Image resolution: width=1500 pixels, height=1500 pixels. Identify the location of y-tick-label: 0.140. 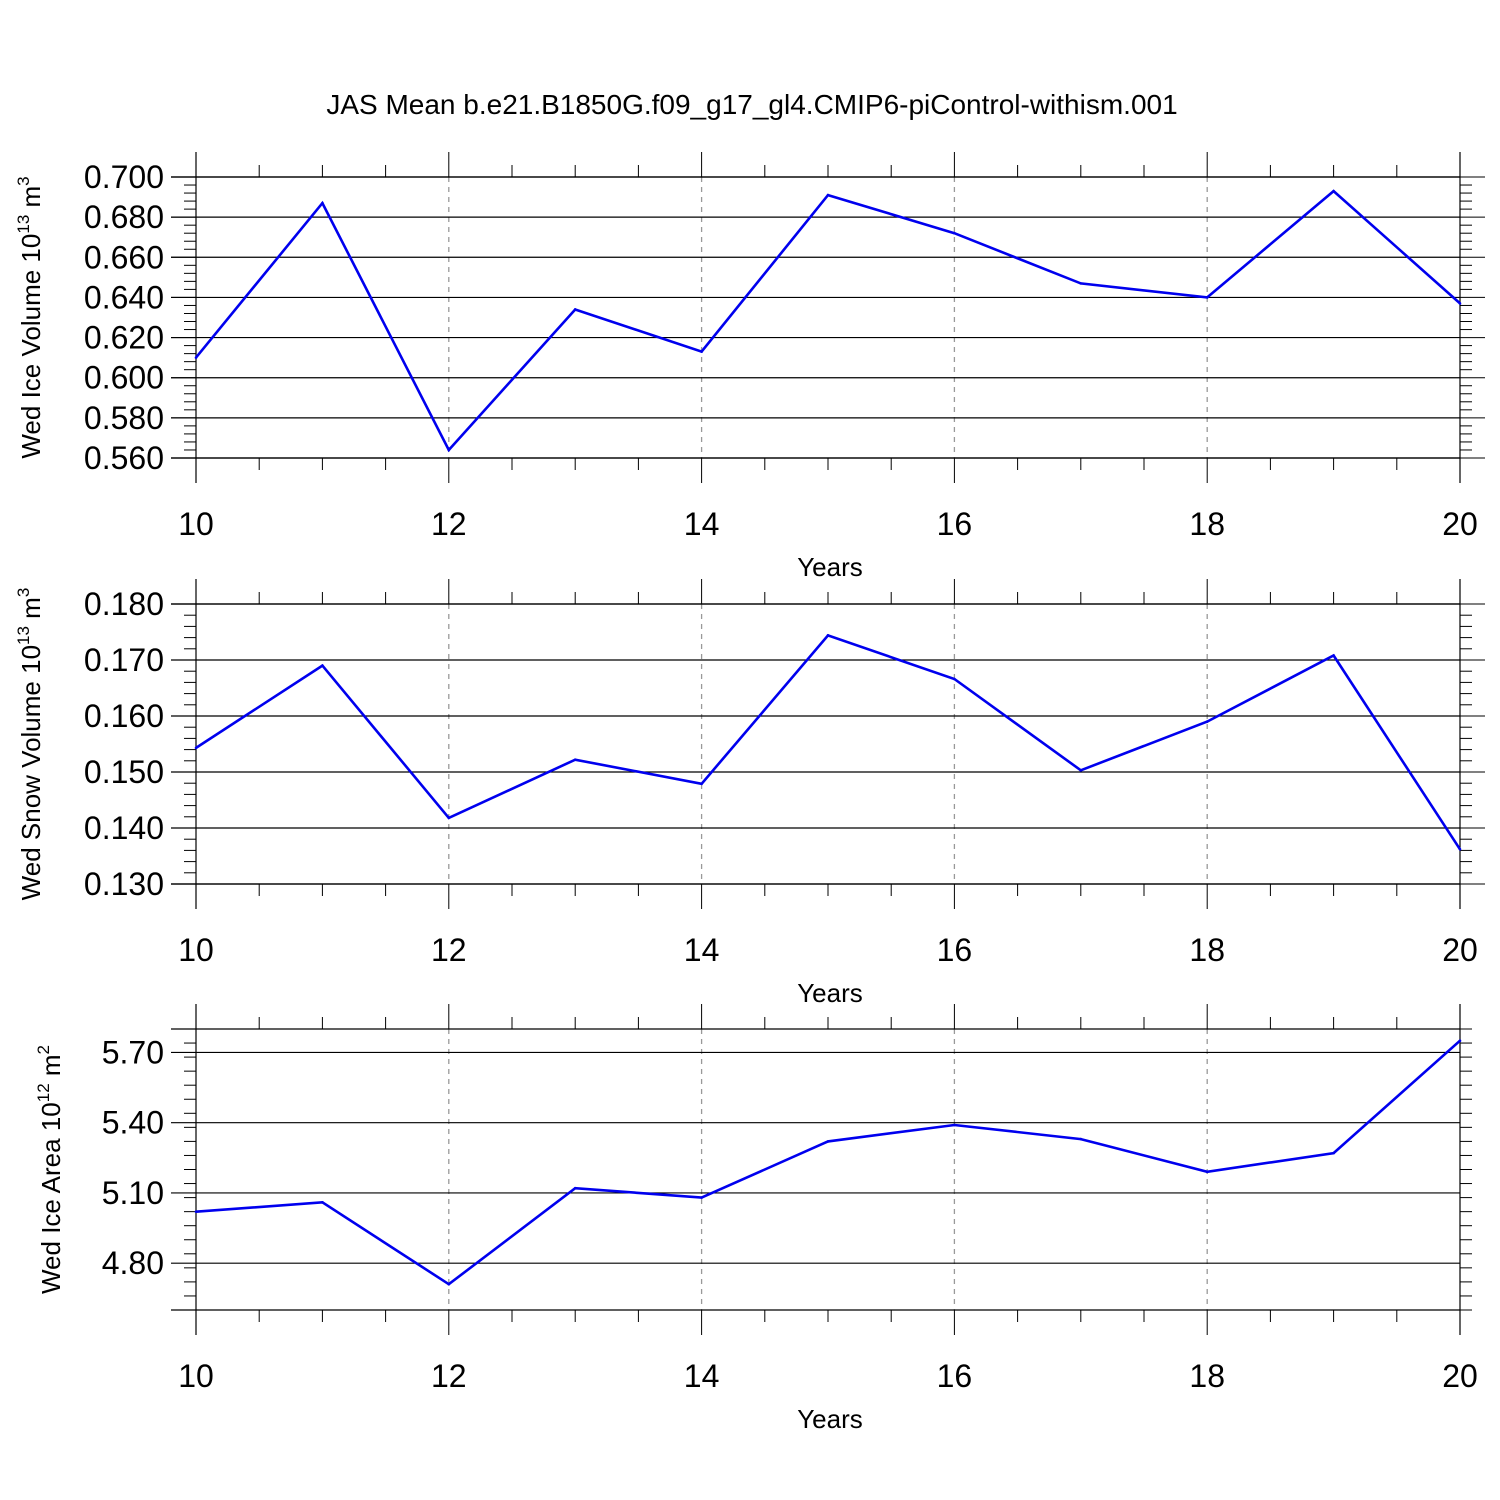
(124, 828).